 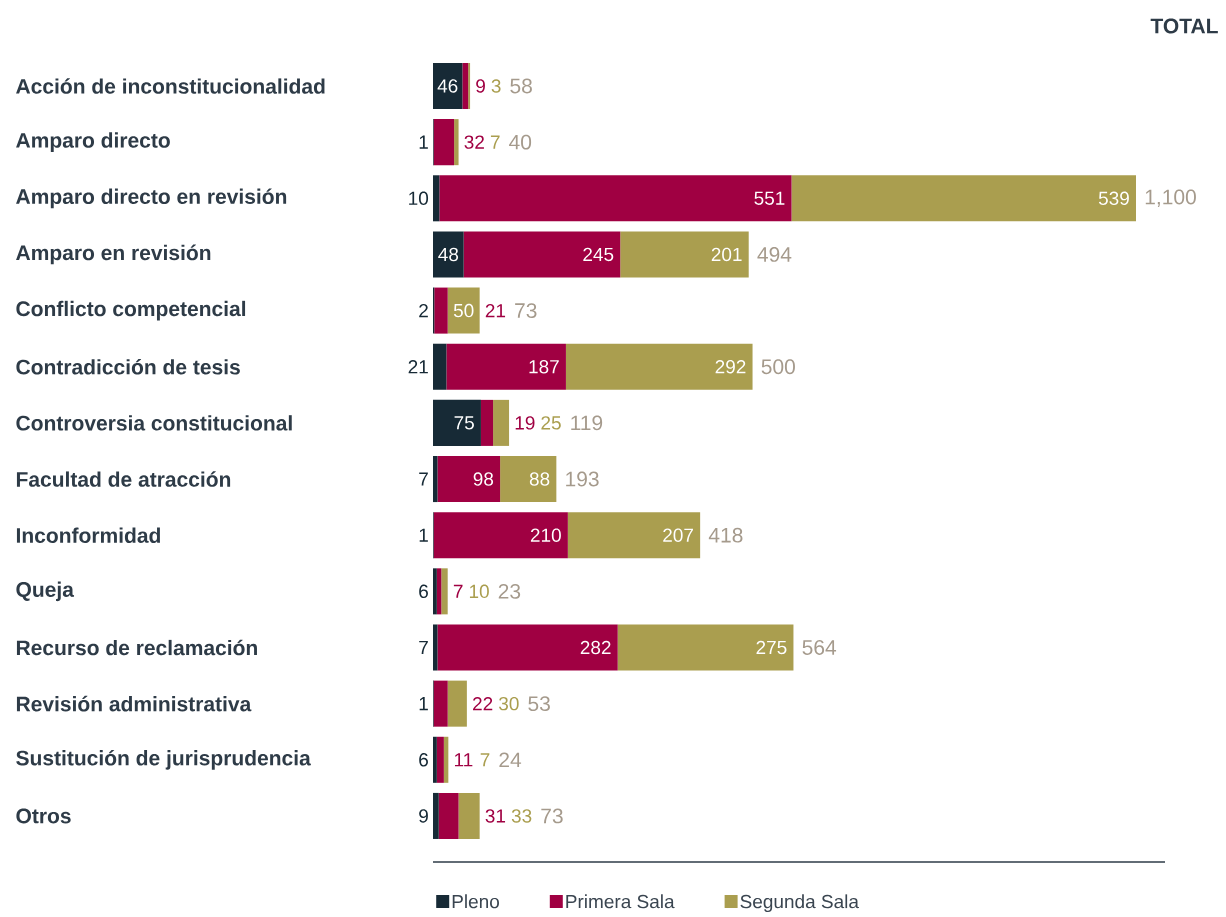 What do you see at coordinates (463, 760) in the screenshot?
I see `data-label: 11` at bounding box center [463, 760].